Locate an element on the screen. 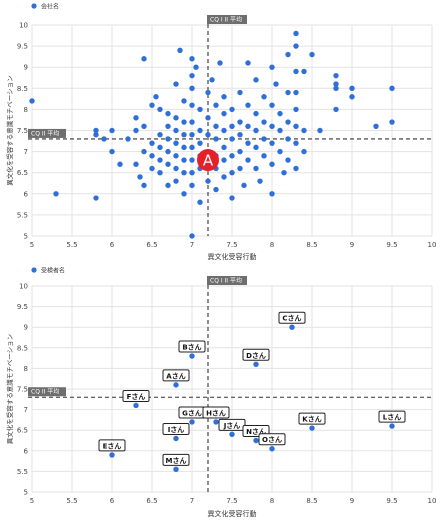 The height and width of the screenshot is (525, 444). point-label-text: Aさん is located at coordinates (175, 375).